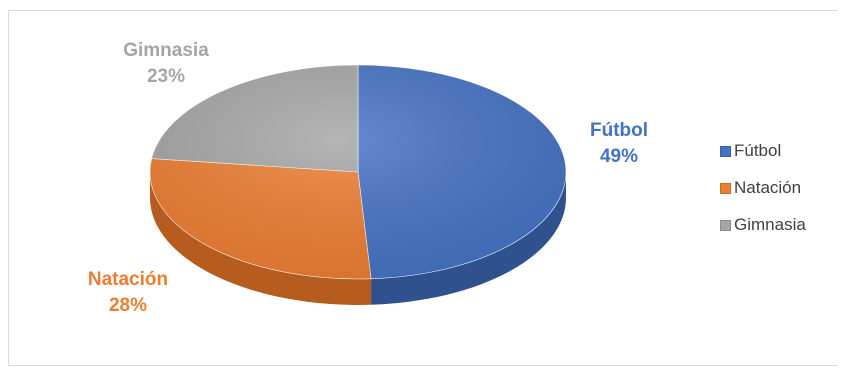 This screenshot has width=847, height=370. What do you see at coordinates (768, 187) in the screenshot?
I see `legend-label-natacion: Natación` at bounding box center [768, 187].